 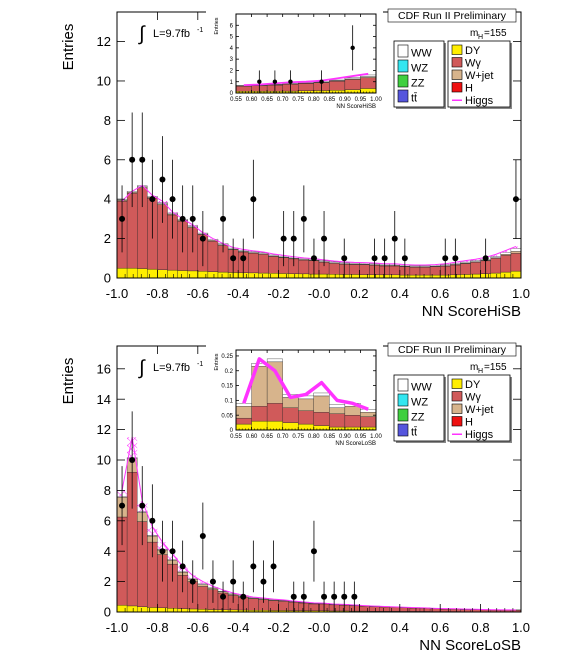 What do you see at coordinates (345, 100) in the screenshot?
I see `x-tick-label: 0.90` at bounding box center [345, 100].